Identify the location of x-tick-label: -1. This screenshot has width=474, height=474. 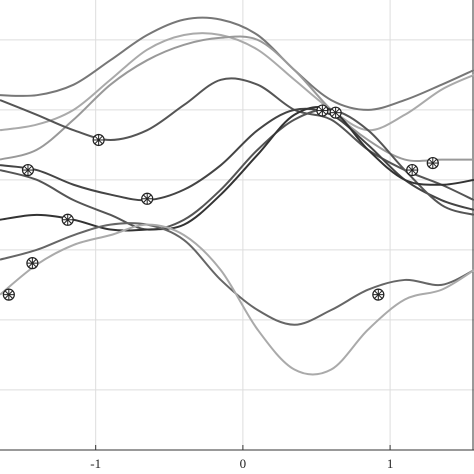
(95, 463).